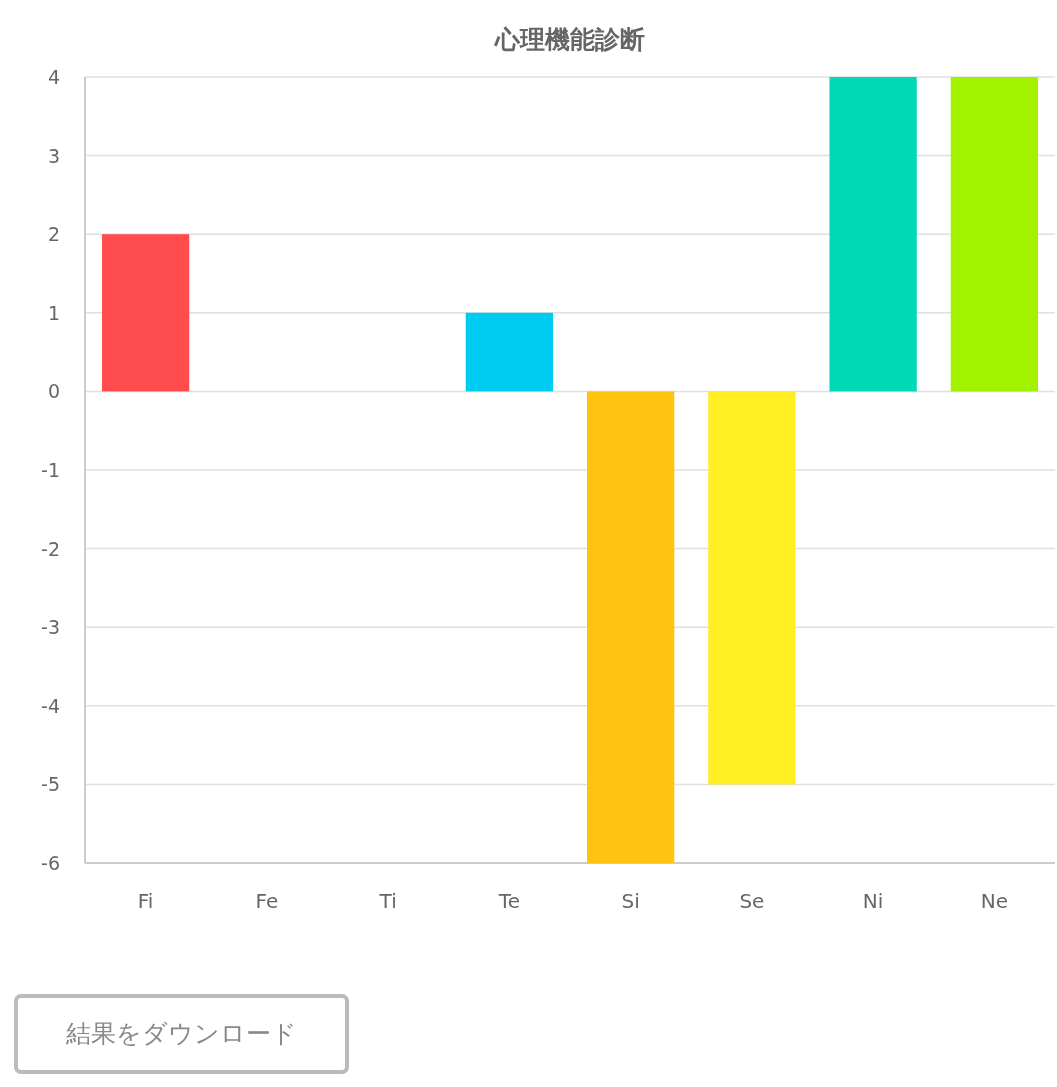  What do you see at coordinates (53, 312) in the screenshot?
I see `y-tick-label: 1` at bounding box center [53, 312].